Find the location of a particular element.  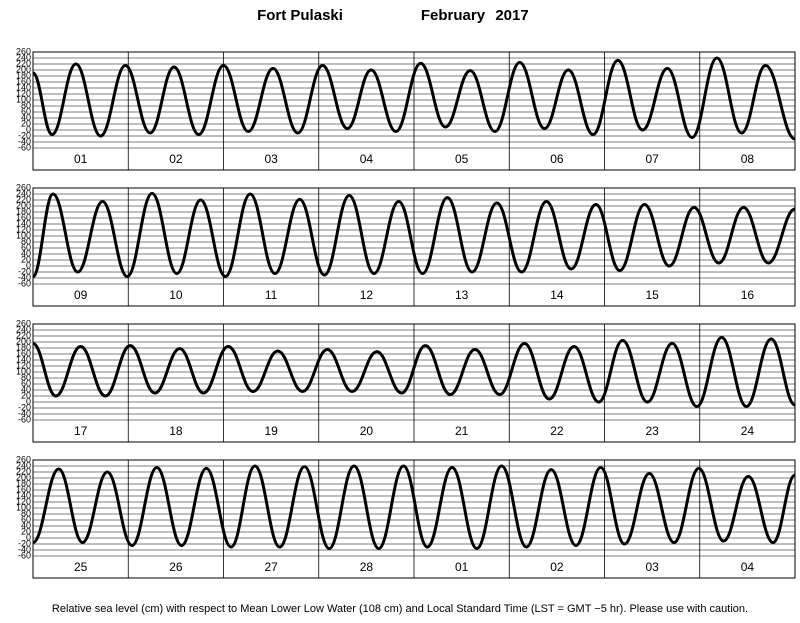

day-label: 18 is located at coordinates (176, 431).